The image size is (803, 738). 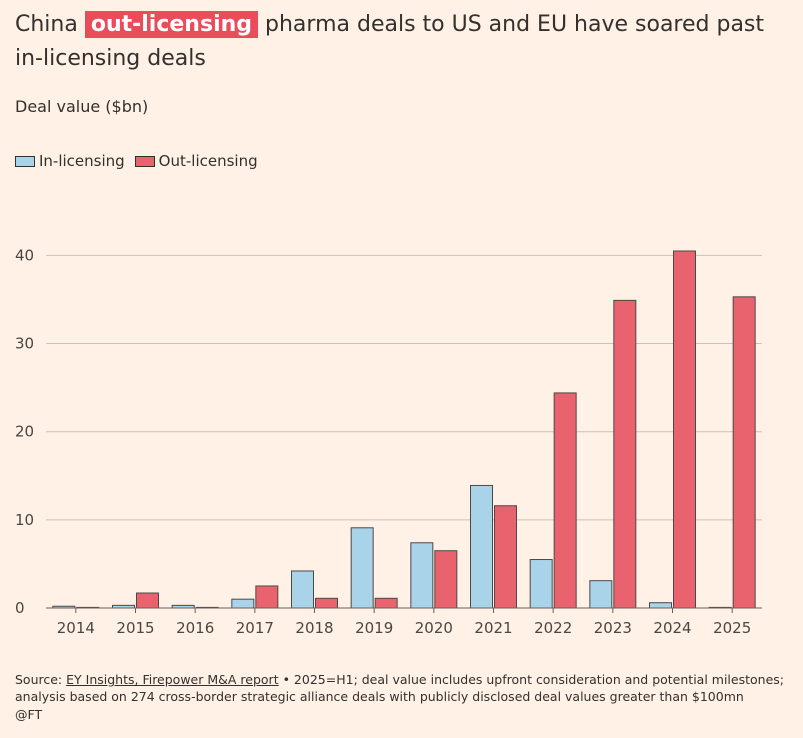 I want to click on bar-in-licensing-2018, so click(x=302, y=589).